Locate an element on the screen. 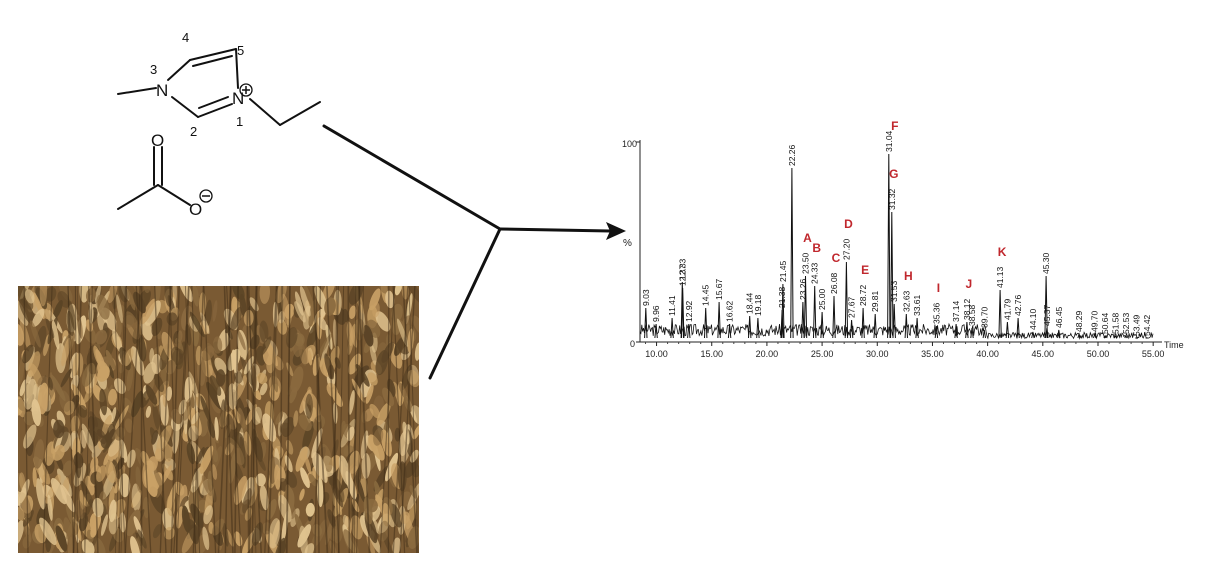 The width and height of the screenshot is (1211, 579). retention-time-label: 35.36 is located at coordinates (936, 313).